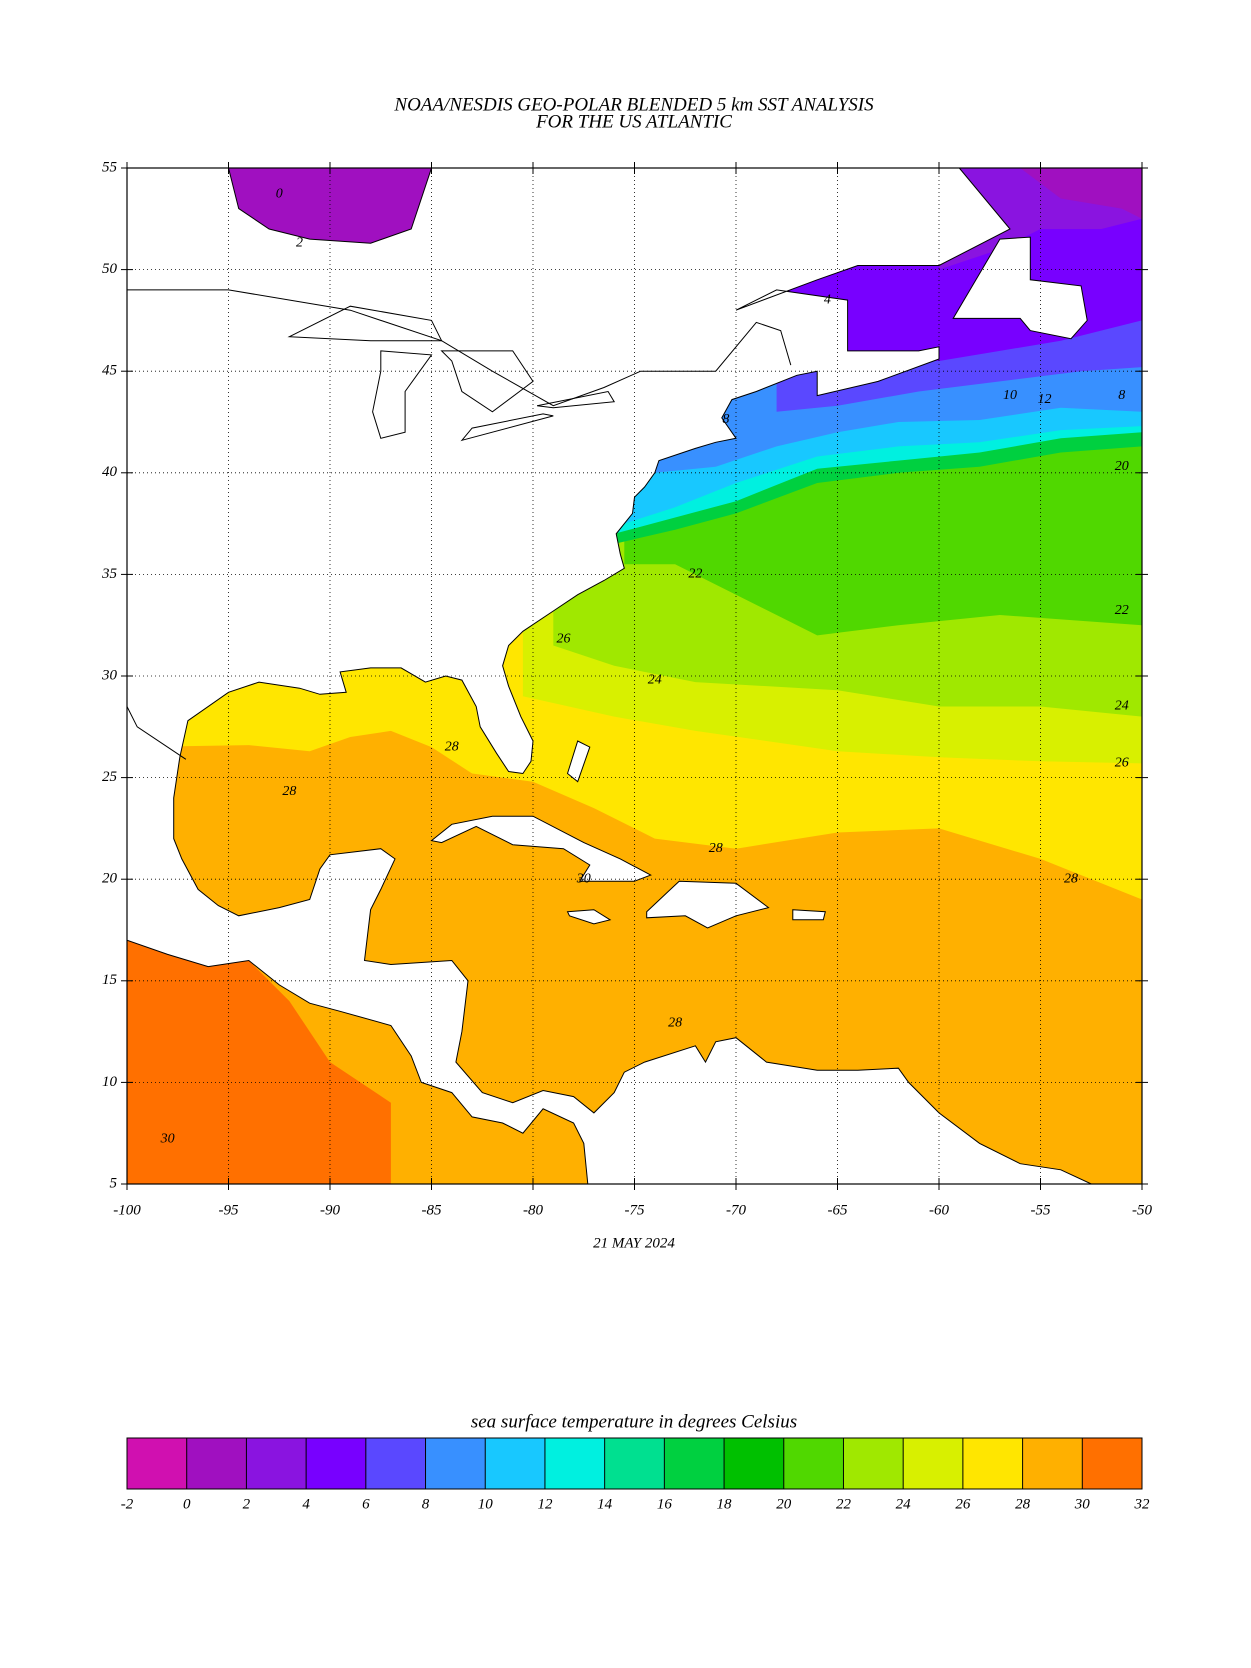 Image resolution: width=1251 pixels, height=1668 pixels. I want to click on y-tick-label: 50, so click(110, 269).